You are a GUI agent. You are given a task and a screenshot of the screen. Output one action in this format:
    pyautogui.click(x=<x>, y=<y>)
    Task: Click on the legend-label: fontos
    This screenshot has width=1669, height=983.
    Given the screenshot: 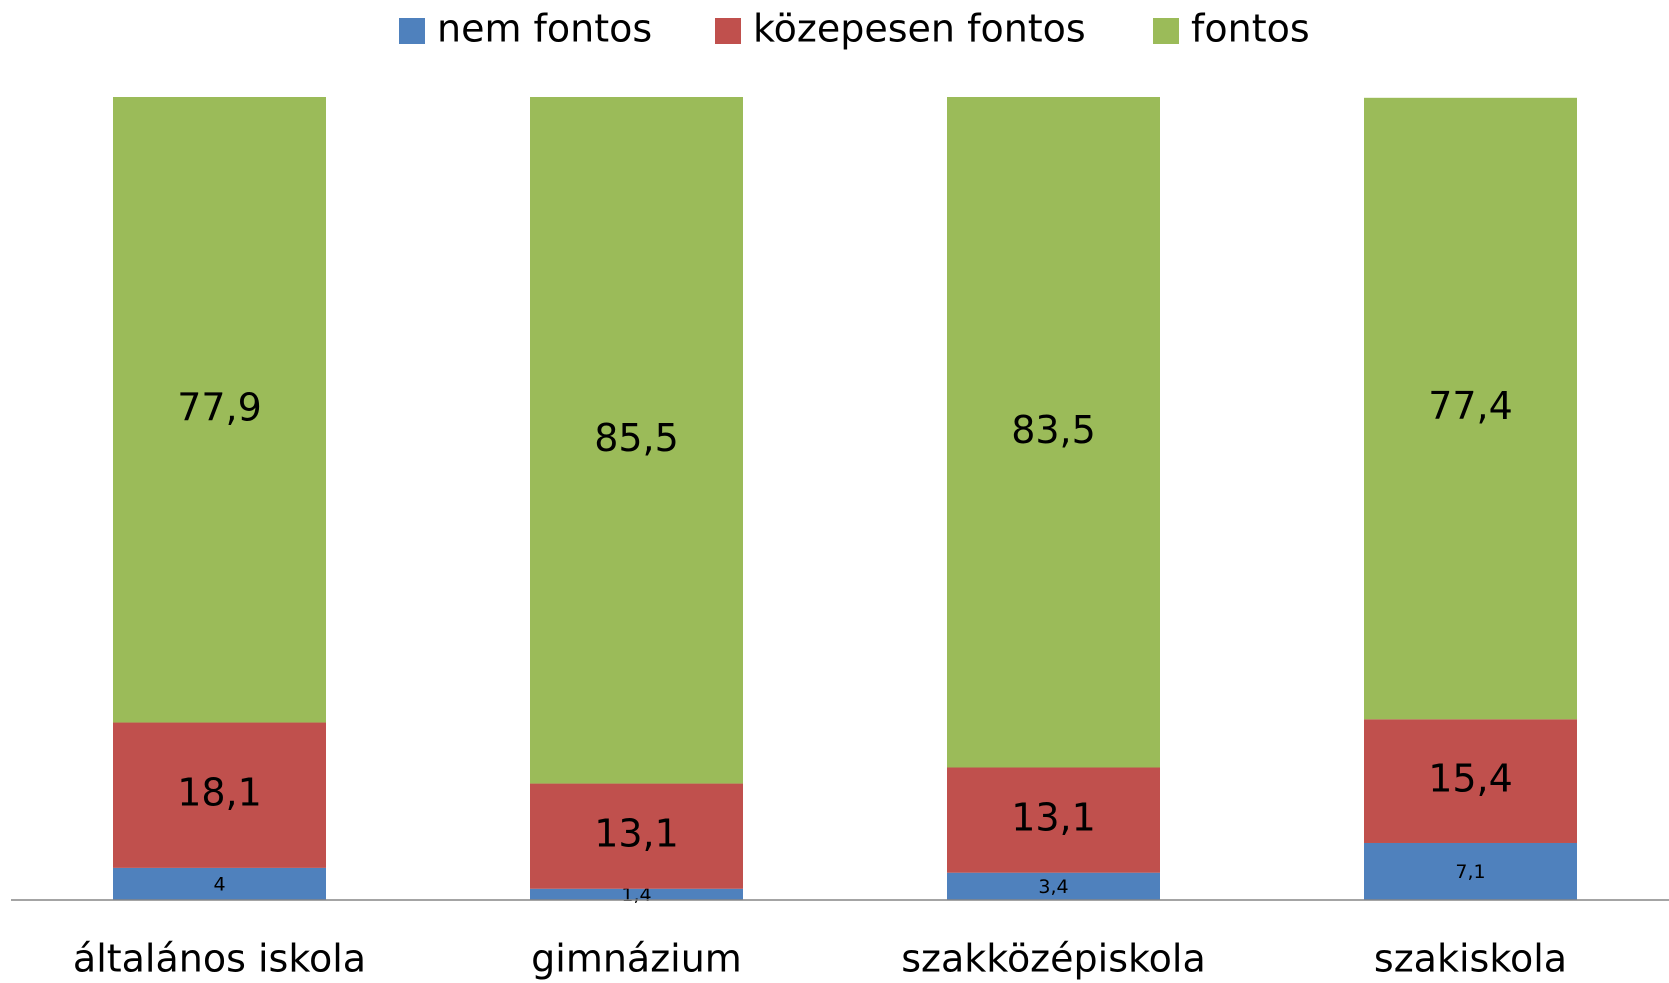 What is the action you would take?
    pyautogui.click(x=1250, y=29)
    